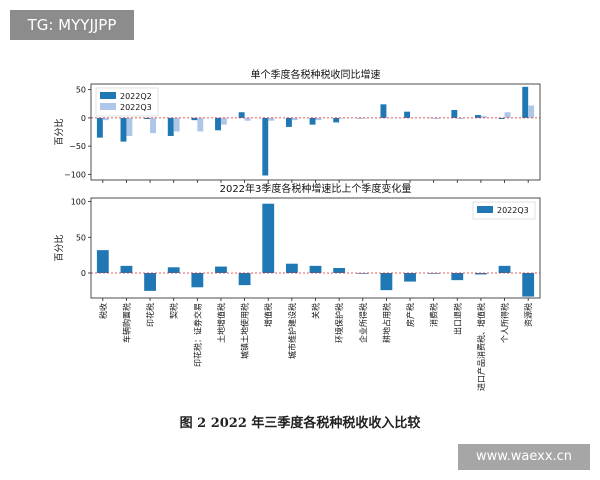 The image size is (600, 480). I want to click on x-tick-label: 城市维护建设税, so click(292, 331).